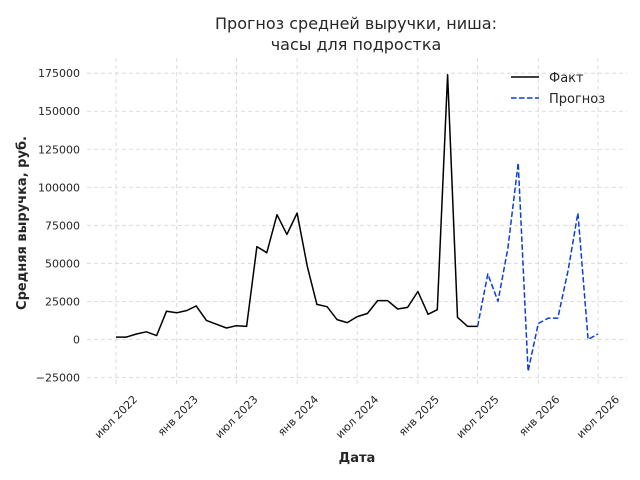  Describe the element at coordinates (62, 263) in the screenshot. I see `y-tick-label: 50000` at that location.